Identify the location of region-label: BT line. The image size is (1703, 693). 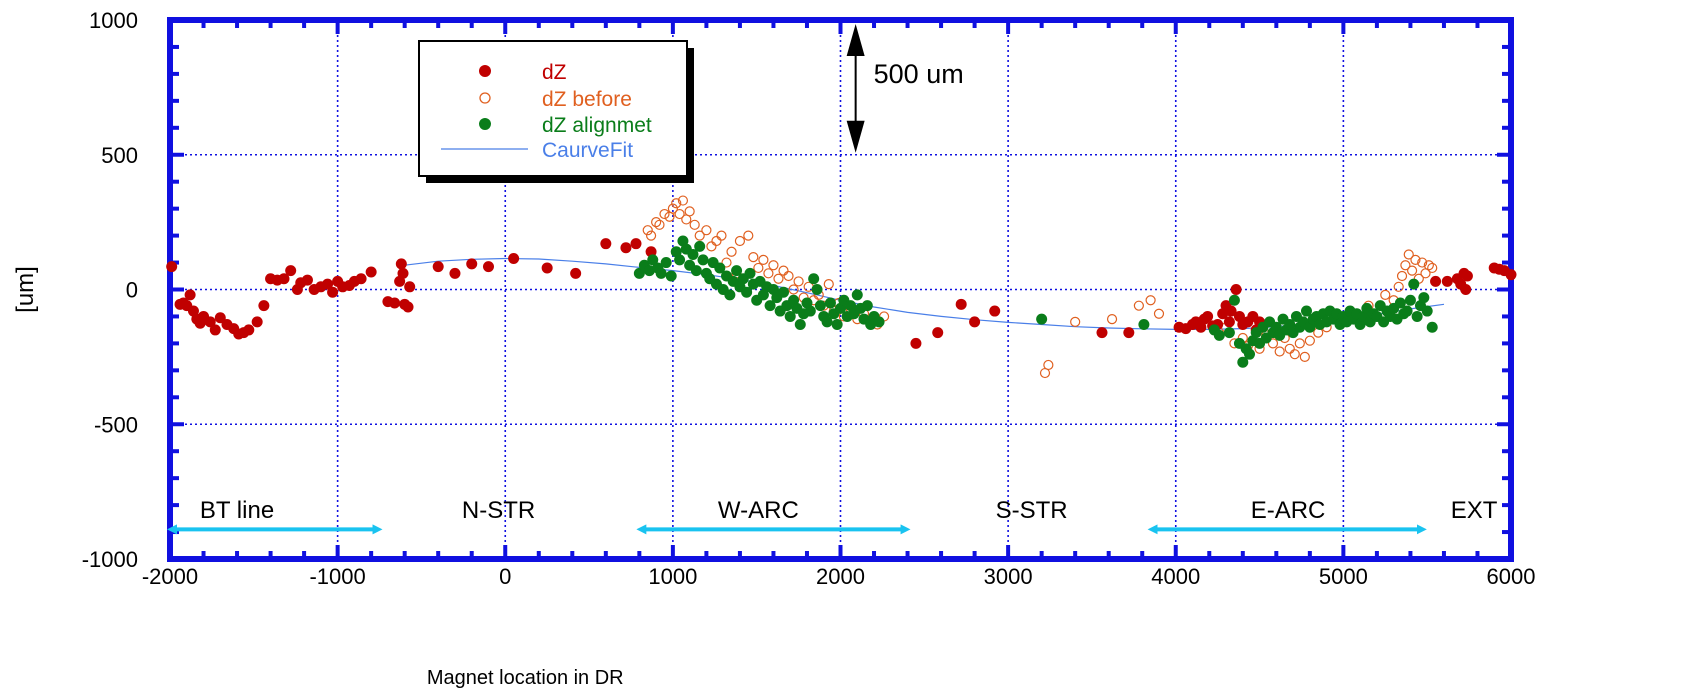
(237, 510).